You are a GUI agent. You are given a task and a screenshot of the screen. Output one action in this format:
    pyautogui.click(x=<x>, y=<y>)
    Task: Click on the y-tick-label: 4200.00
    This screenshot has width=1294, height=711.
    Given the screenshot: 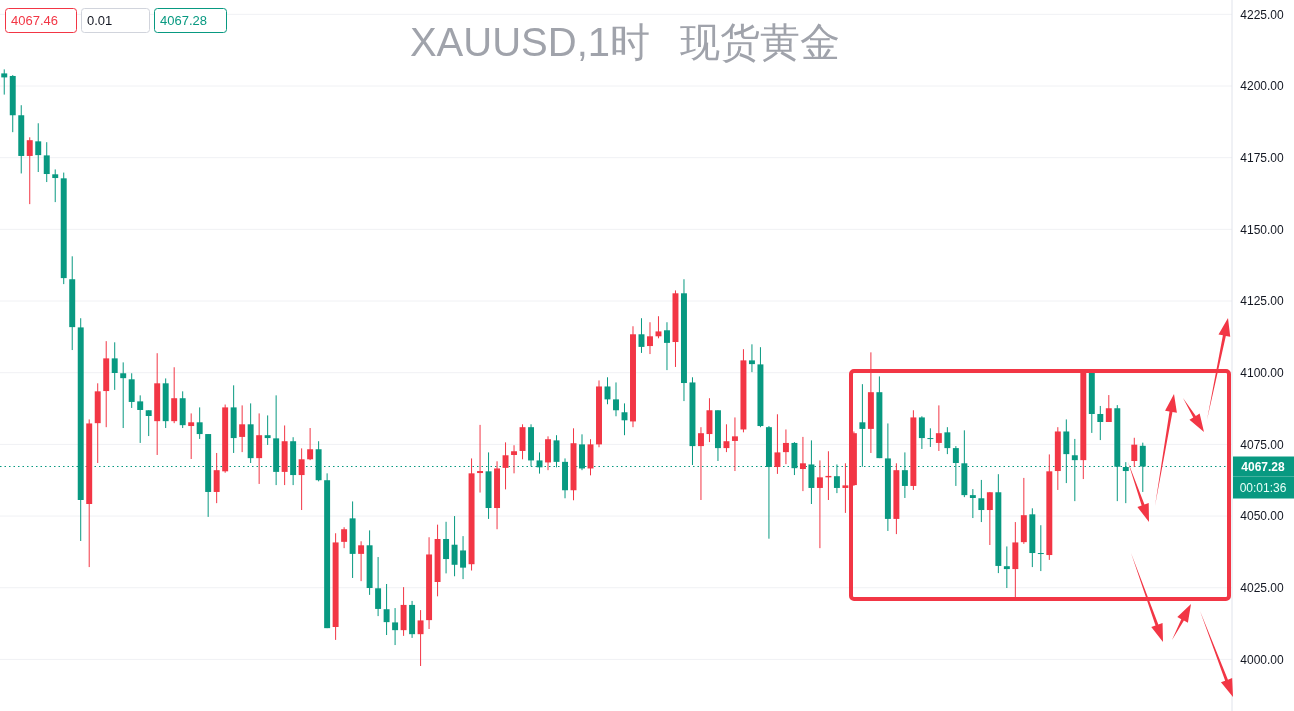 What is the action you would take?
    pyautogui.click(x=1262, y=86)
    